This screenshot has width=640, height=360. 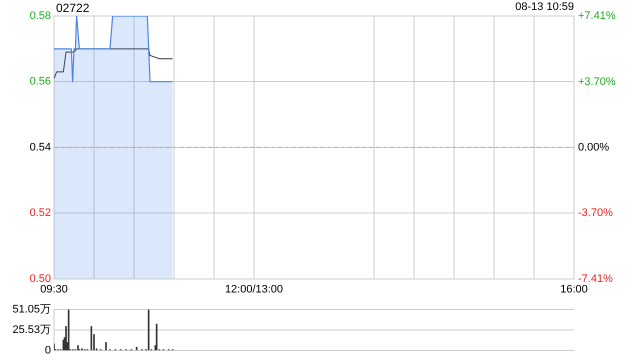 I want to click on y-tick-label: 0.58, so click(x=40, y=16).